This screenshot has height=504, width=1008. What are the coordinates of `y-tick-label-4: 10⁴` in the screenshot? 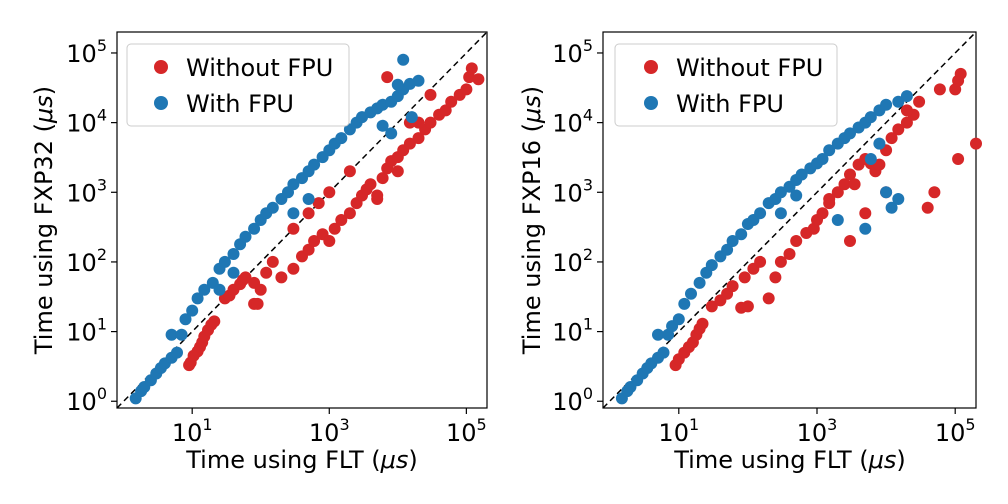 It's located at (86, 122).